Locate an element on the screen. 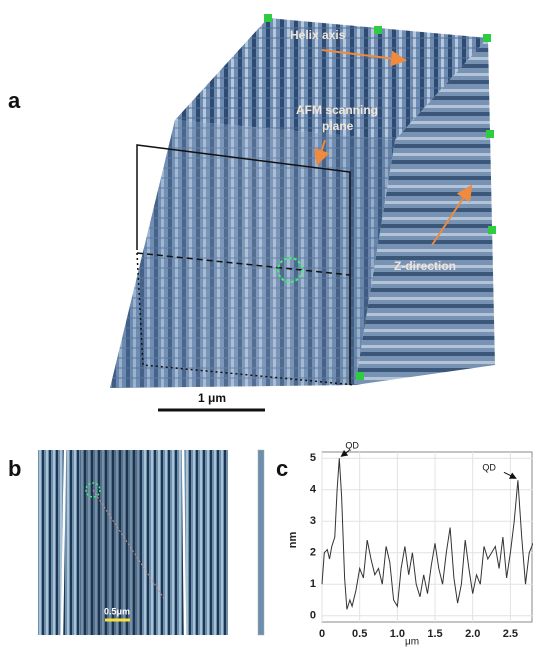 The height and width of the screenshot is (647, 533). panel-label: a is located at coordinates (14, 100).